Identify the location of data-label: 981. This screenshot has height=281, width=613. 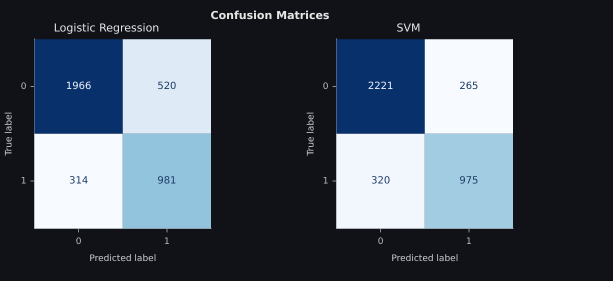
(166, 181).